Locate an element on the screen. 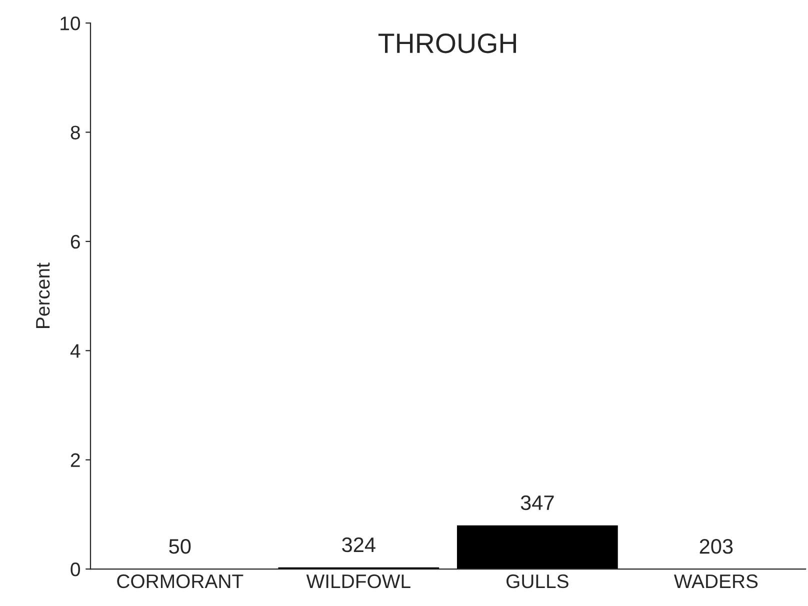 The image size is (808, 606). annotation: 50 is located at coordinates (180, 546).